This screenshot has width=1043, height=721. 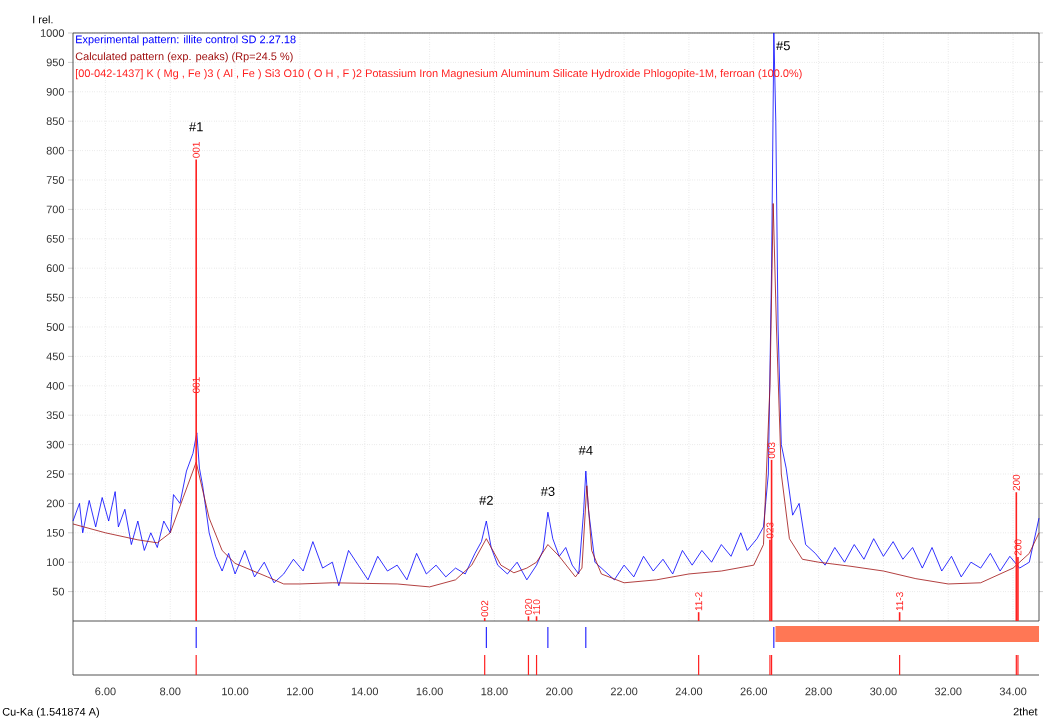 What do you see at coordinates (55, 297) in the screenshot?
I see `y-tick-label: 550` at bounding box center [55, 297].